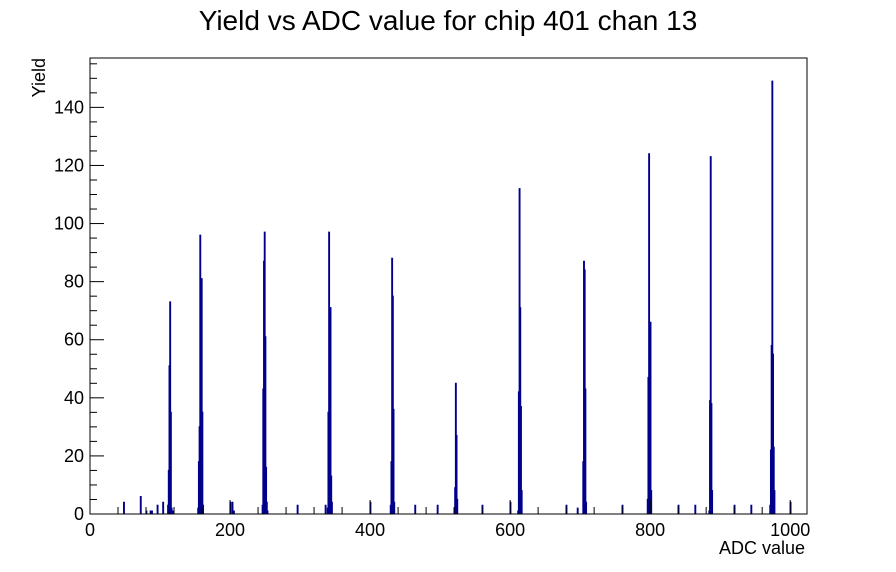 This screenshot has height=572, width=896. I want to click on y-tick-label: 140, so click(69, 107).